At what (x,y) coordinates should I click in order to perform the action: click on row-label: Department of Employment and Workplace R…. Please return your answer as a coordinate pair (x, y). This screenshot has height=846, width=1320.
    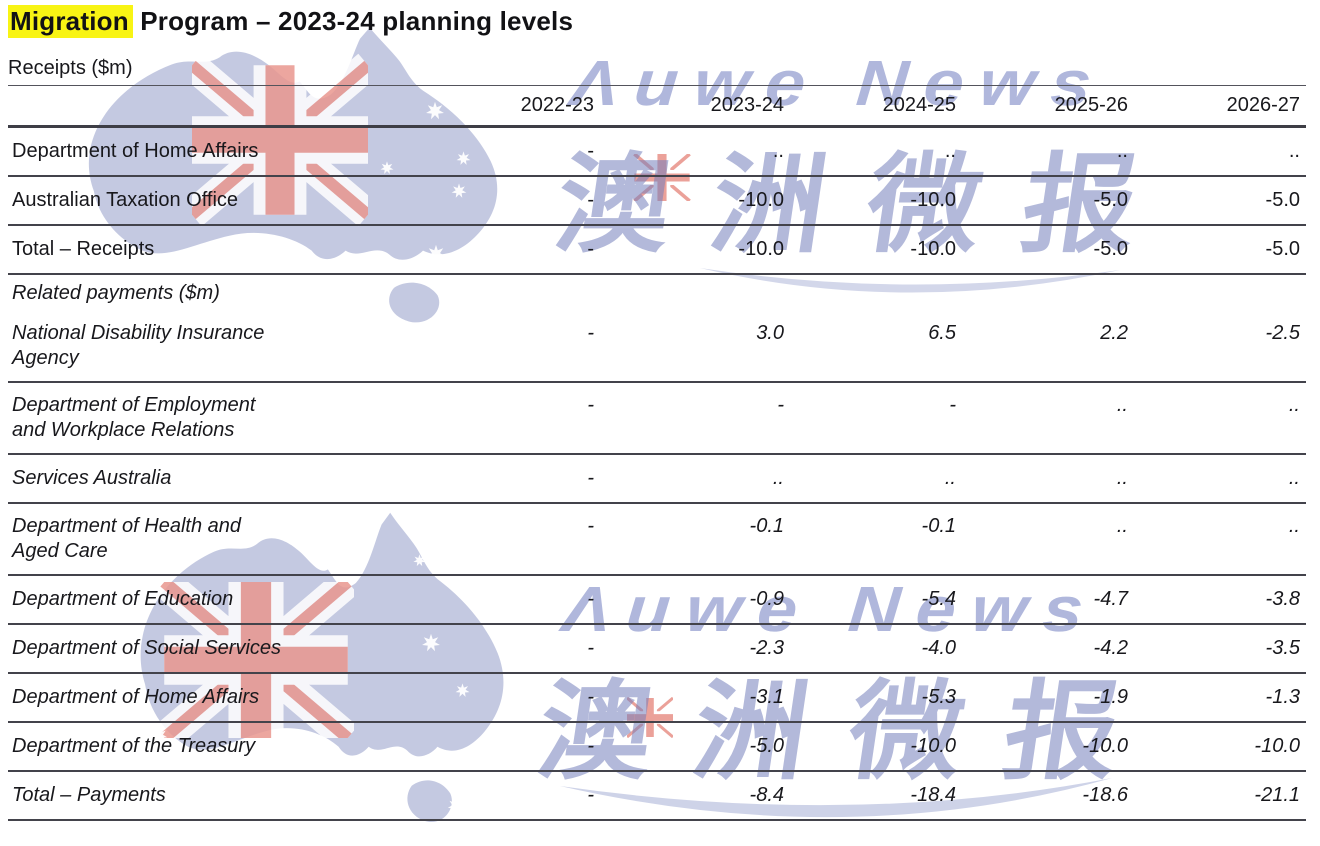
    Looking at the image, I should click on (228, 418).